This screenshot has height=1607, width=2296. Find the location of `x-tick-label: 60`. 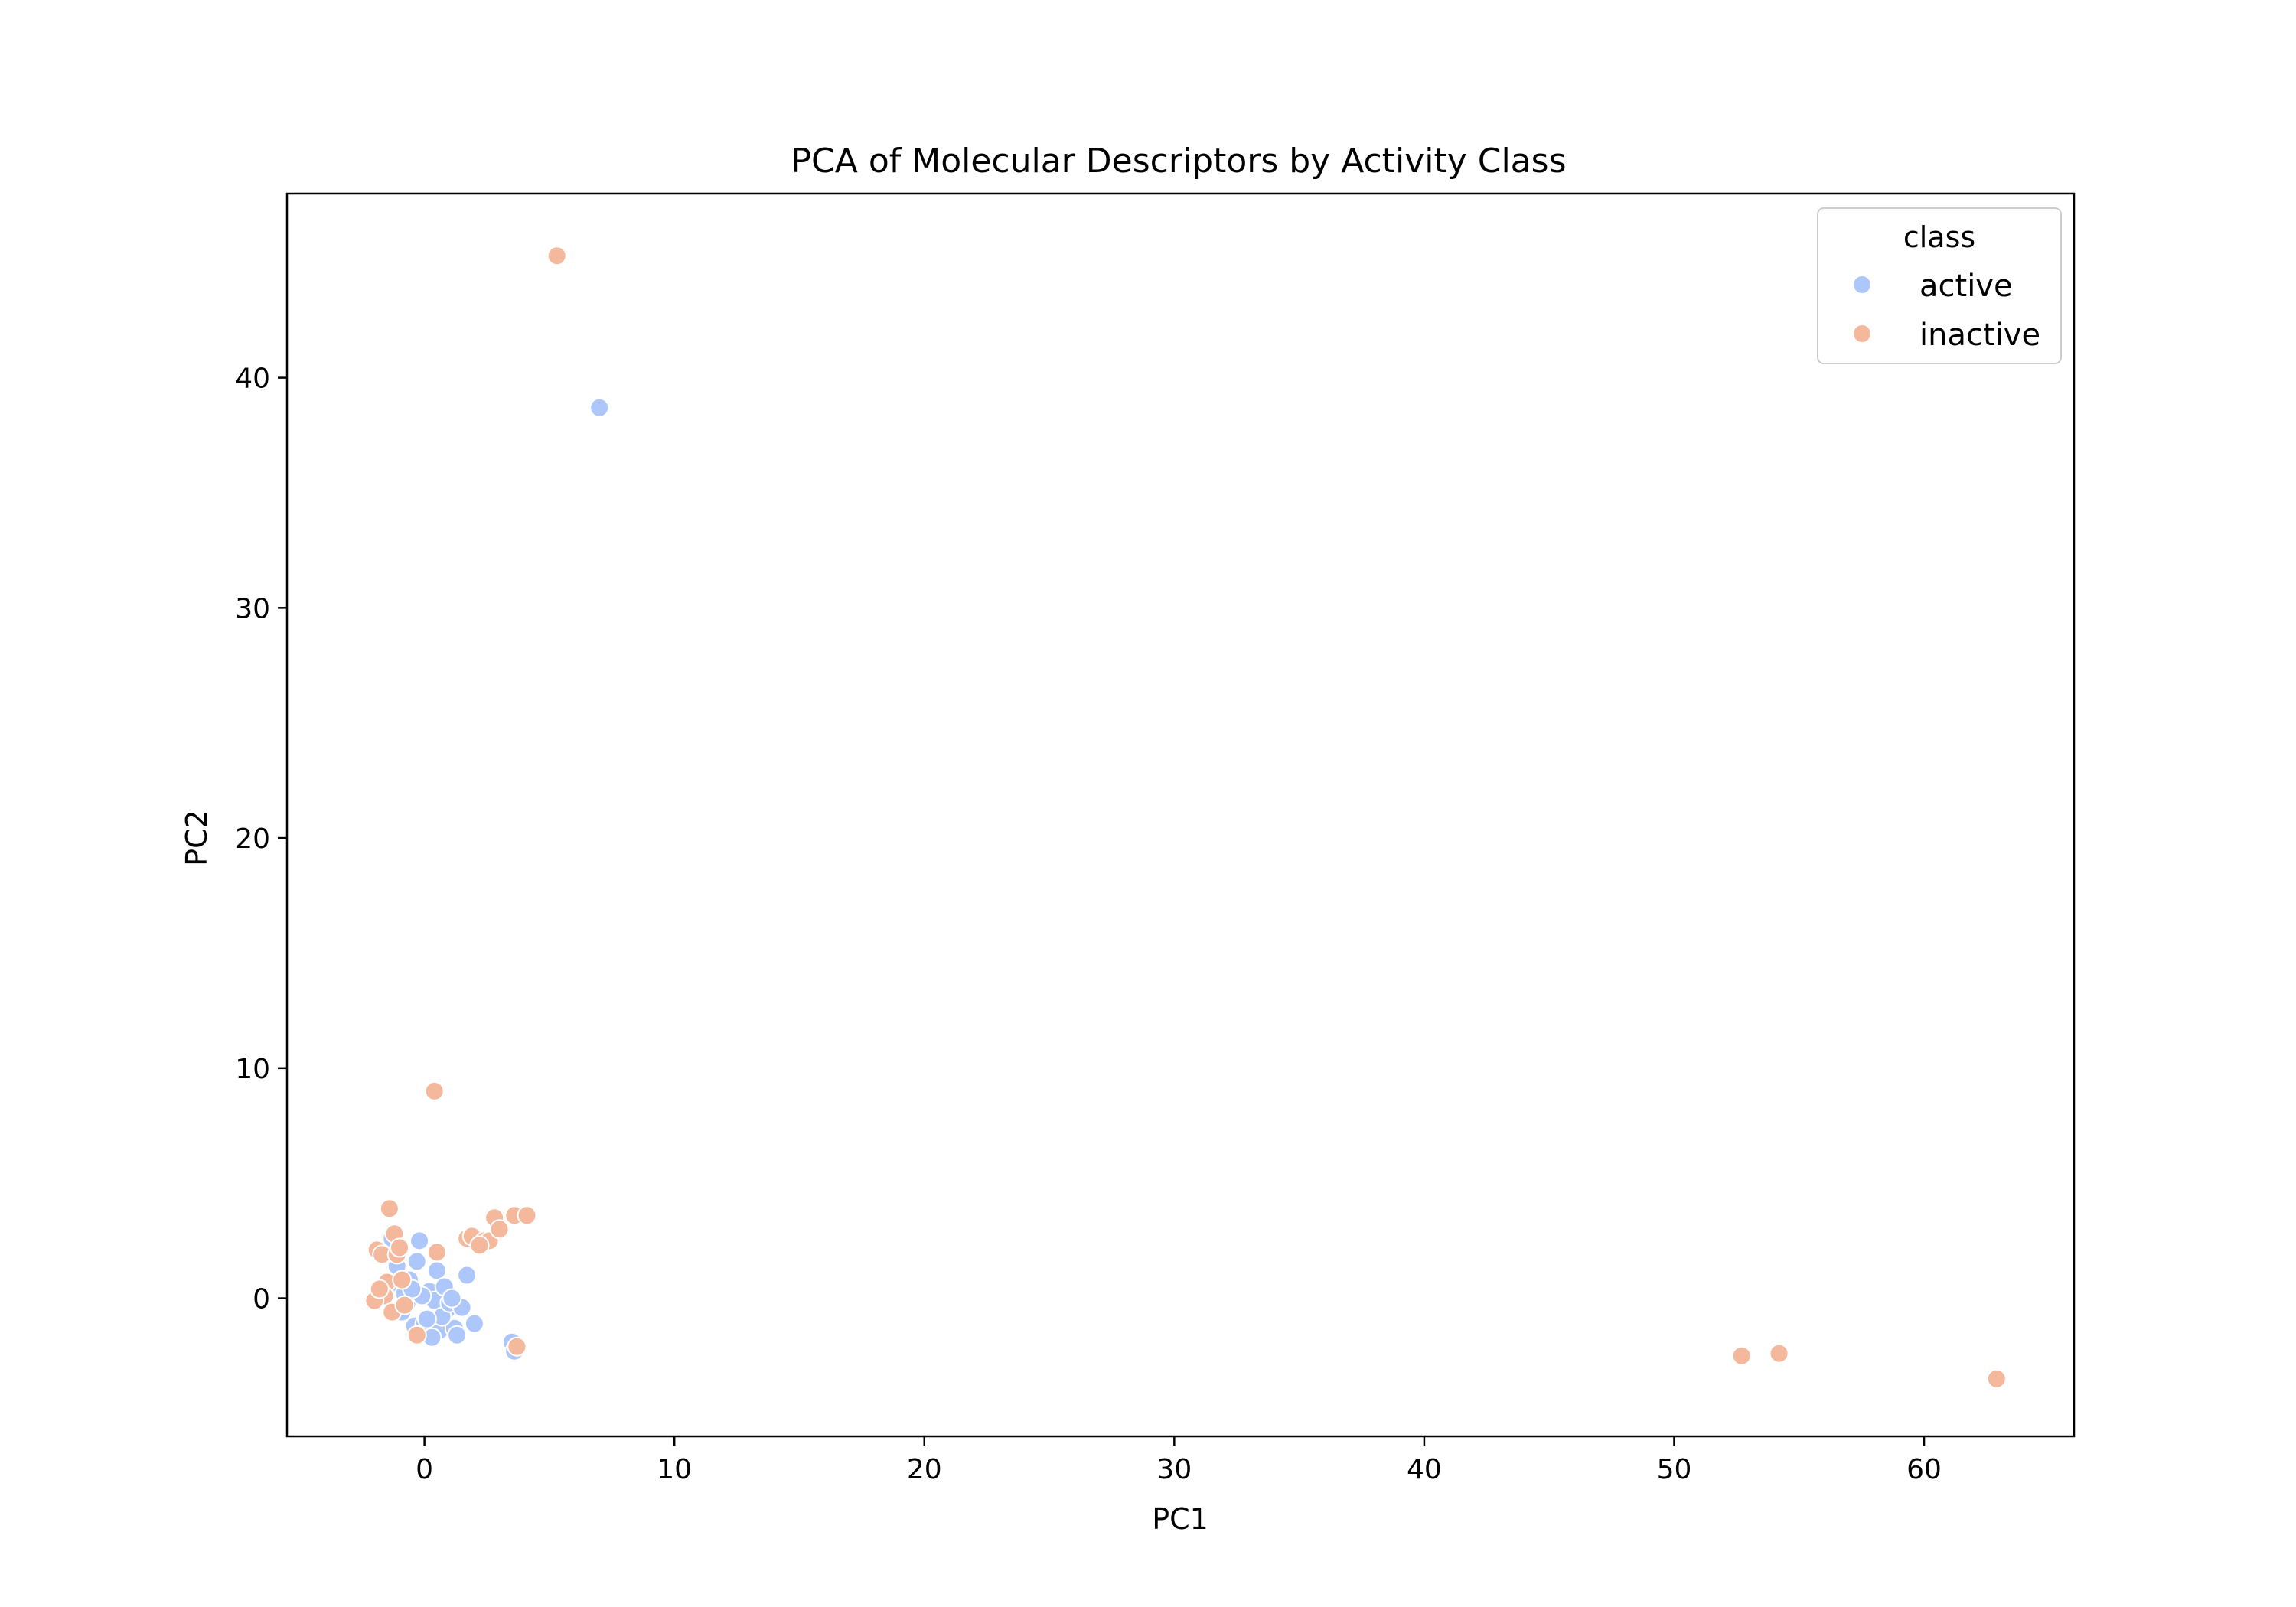

x-tick-label: 60 is located at coordinates (1924, 1470).